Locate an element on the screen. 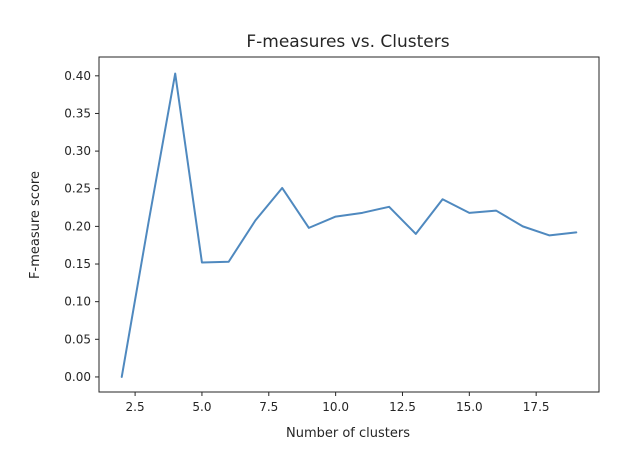  x-tick-label: 7.5 is located at coordinates (268, 407).